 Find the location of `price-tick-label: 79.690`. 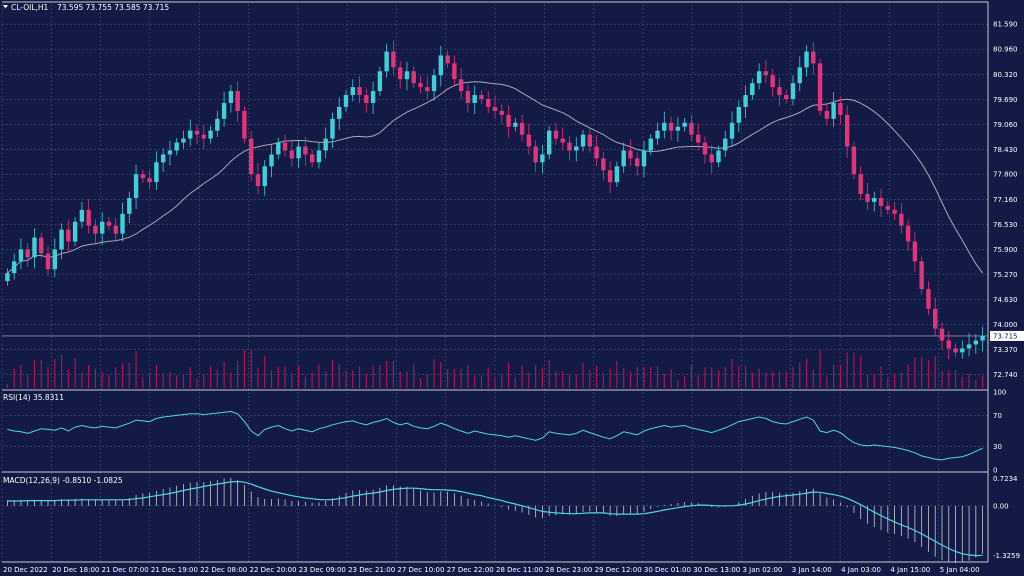

price-tick-label: 79.690 is located at coordinates (1005, 100).